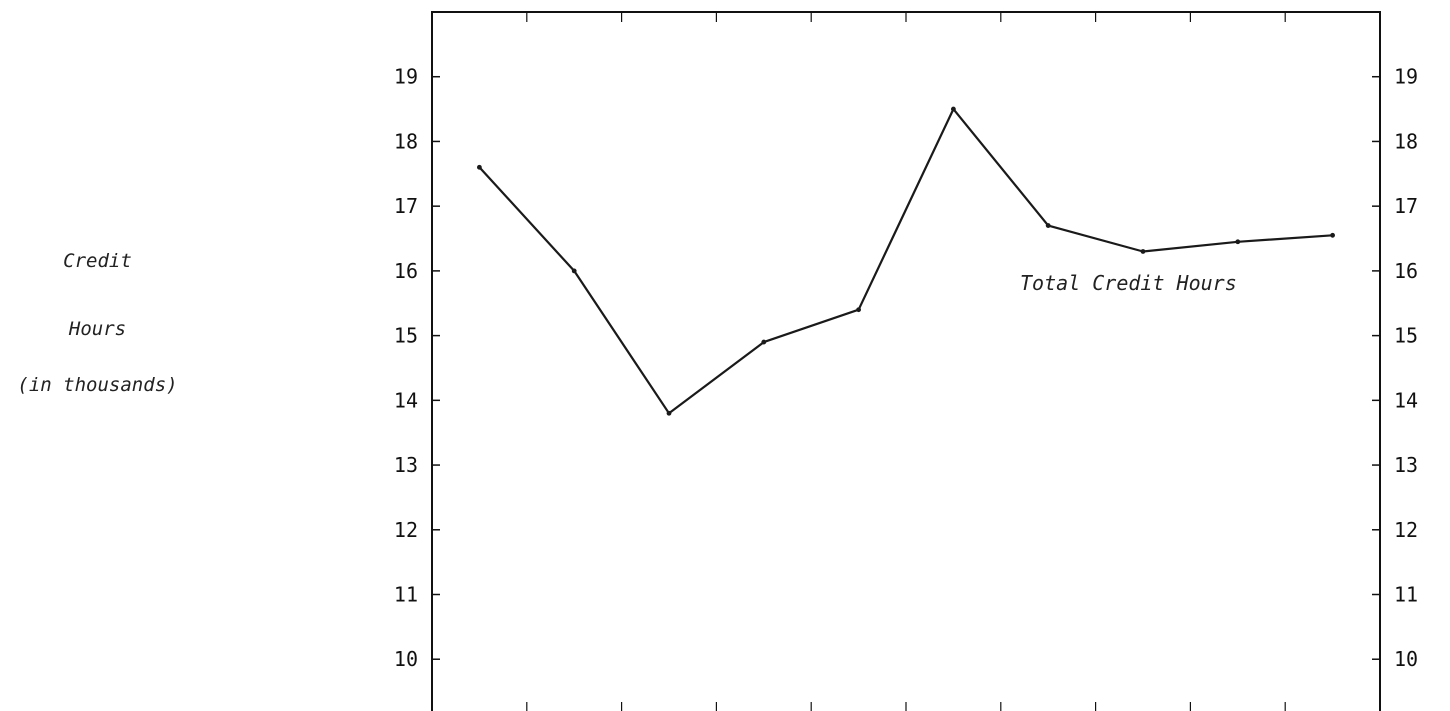 This screenshot has width=1450, height=711. I want to click on bottom-x-ticks, so click(906, 706).